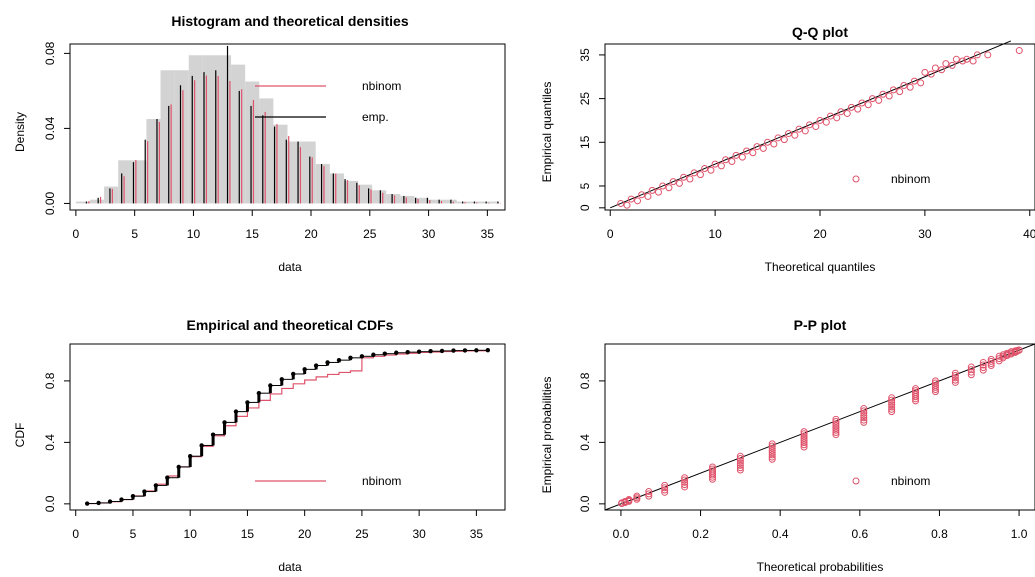 This screenshot has height=577, width=1035. I want to click on hist-x-tick-label: 25, so click(370, 234).